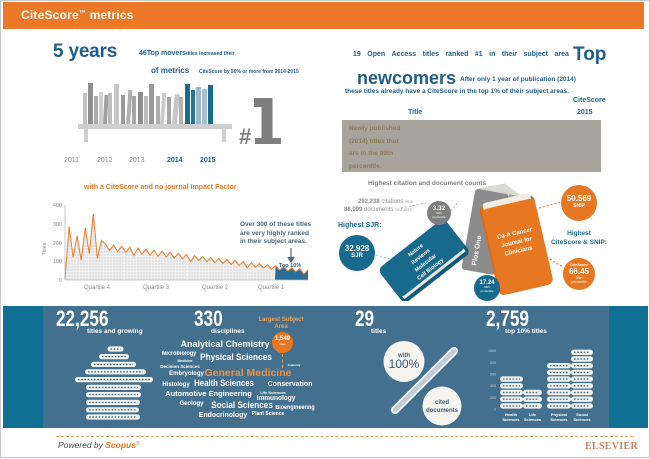 The height and width of the screenshot is (459, 650). Describe the element at coordinates (492, 351) in the screenshot. I see `svg-text: 1000` at that location.